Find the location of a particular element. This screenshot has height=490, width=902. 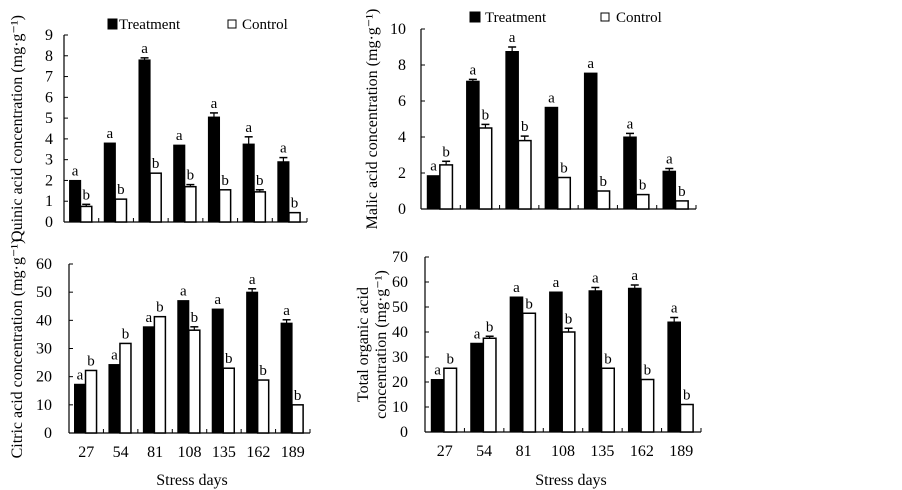

y-tick-label: 7 is located at coordinates (49, 77).